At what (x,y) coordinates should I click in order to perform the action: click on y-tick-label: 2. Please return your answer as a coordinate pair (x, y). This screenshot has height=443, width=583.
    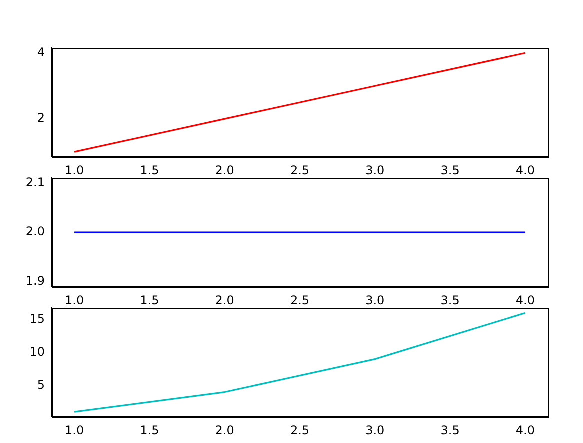
    Looking at the image, I should click on (41, 118).